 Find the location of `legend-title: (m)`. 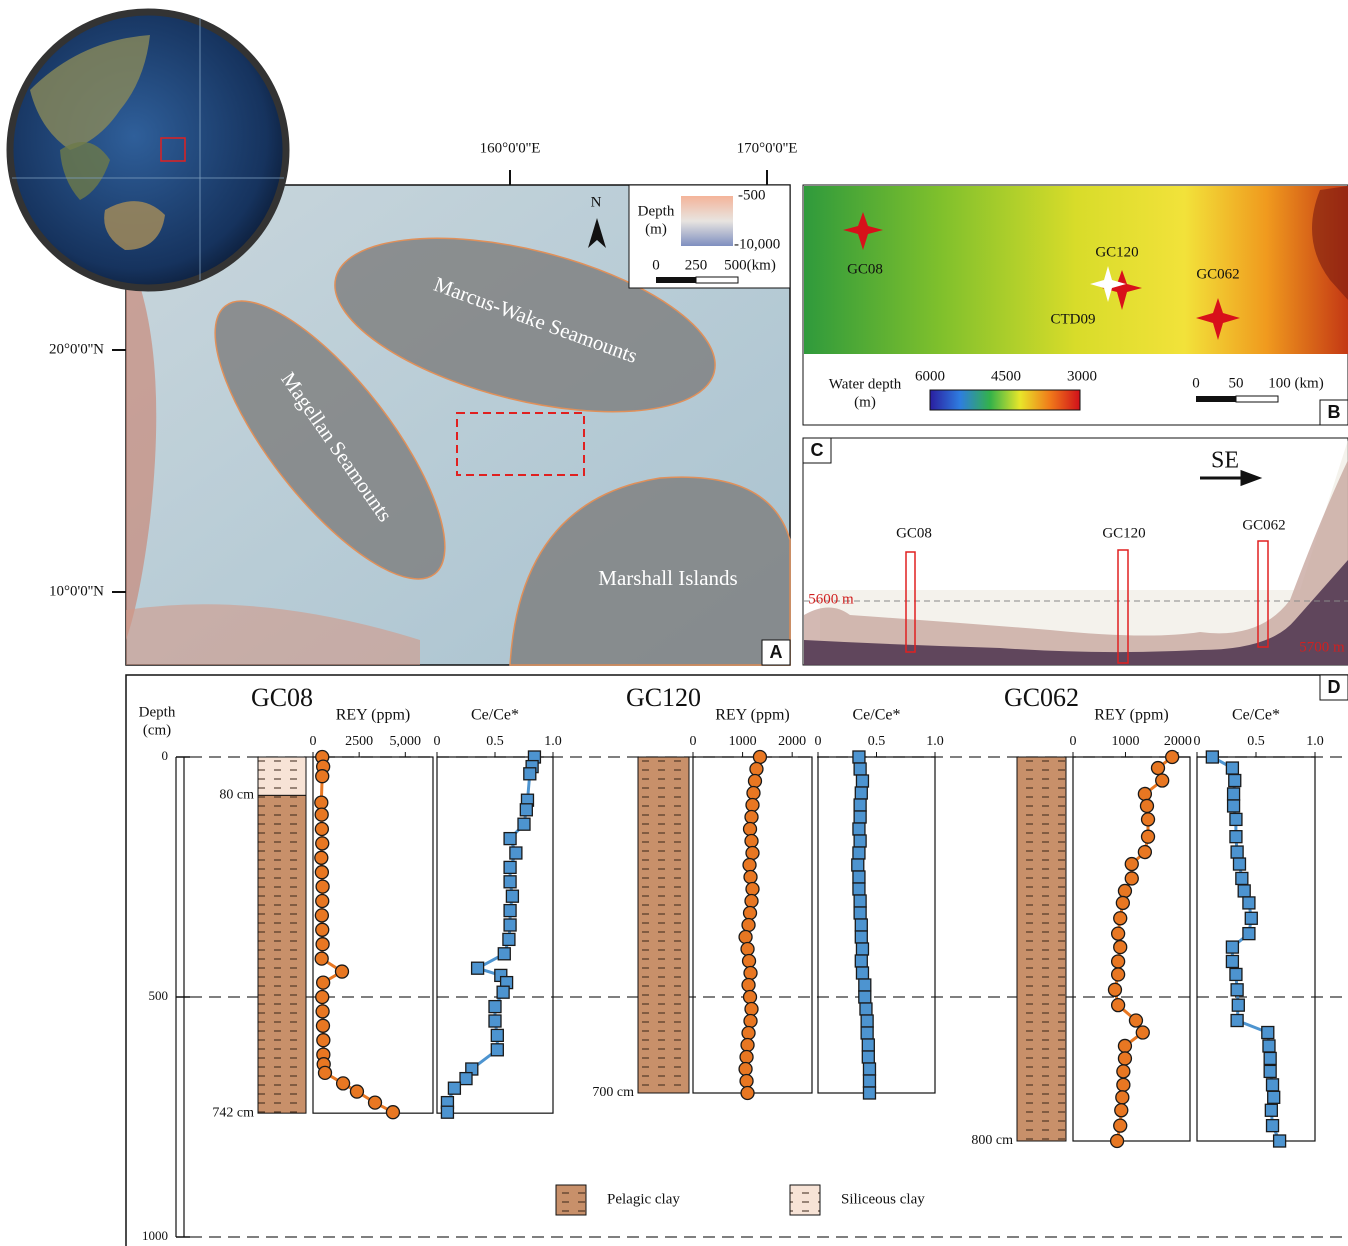

legend-title: (m) is located at coordinates (656, 229).